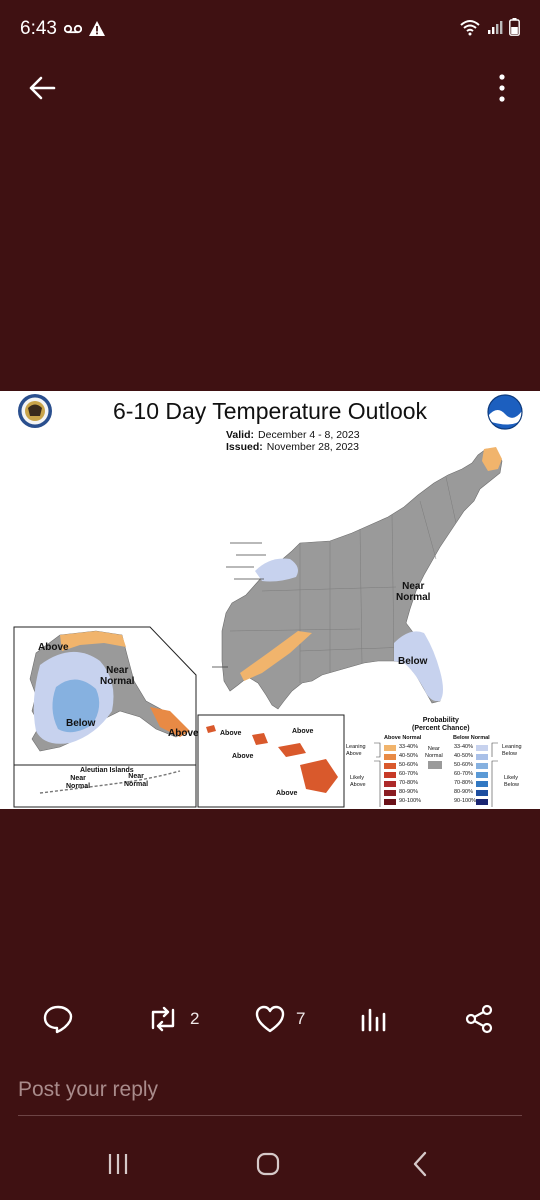  I want to click on signal-icon, so click(495, 27).